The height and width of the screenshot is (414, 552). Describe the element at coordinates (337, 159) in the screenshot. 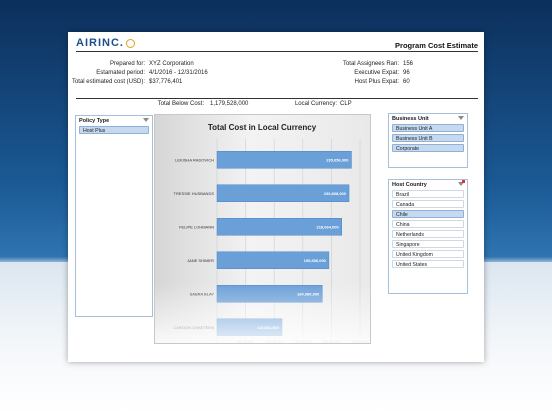

I see `bar-value-label: 235,056,000` at that location.